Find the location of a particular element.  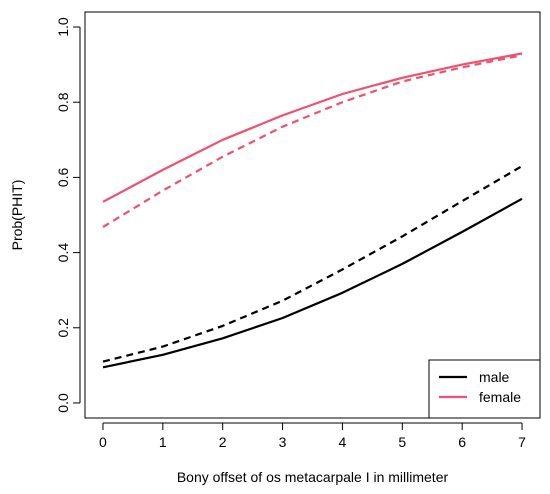

y-tick-label: 0.4 is located at coordinates (63, 253).